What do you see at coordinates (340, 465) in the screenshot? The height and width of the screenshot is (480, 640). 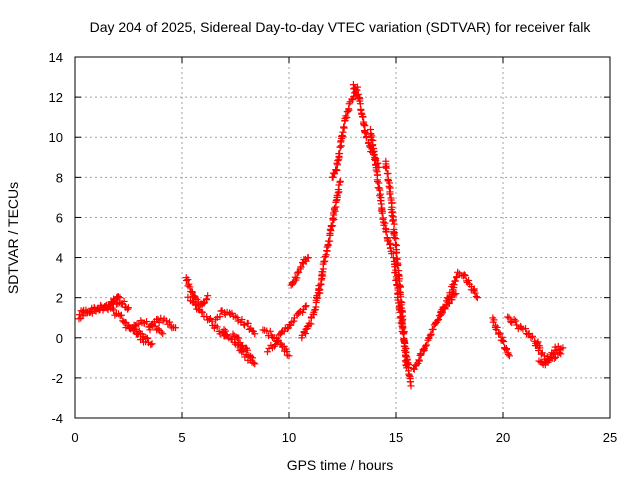 I see `x-axis-label: GPS time / hours` at bounding box center [340, 465].